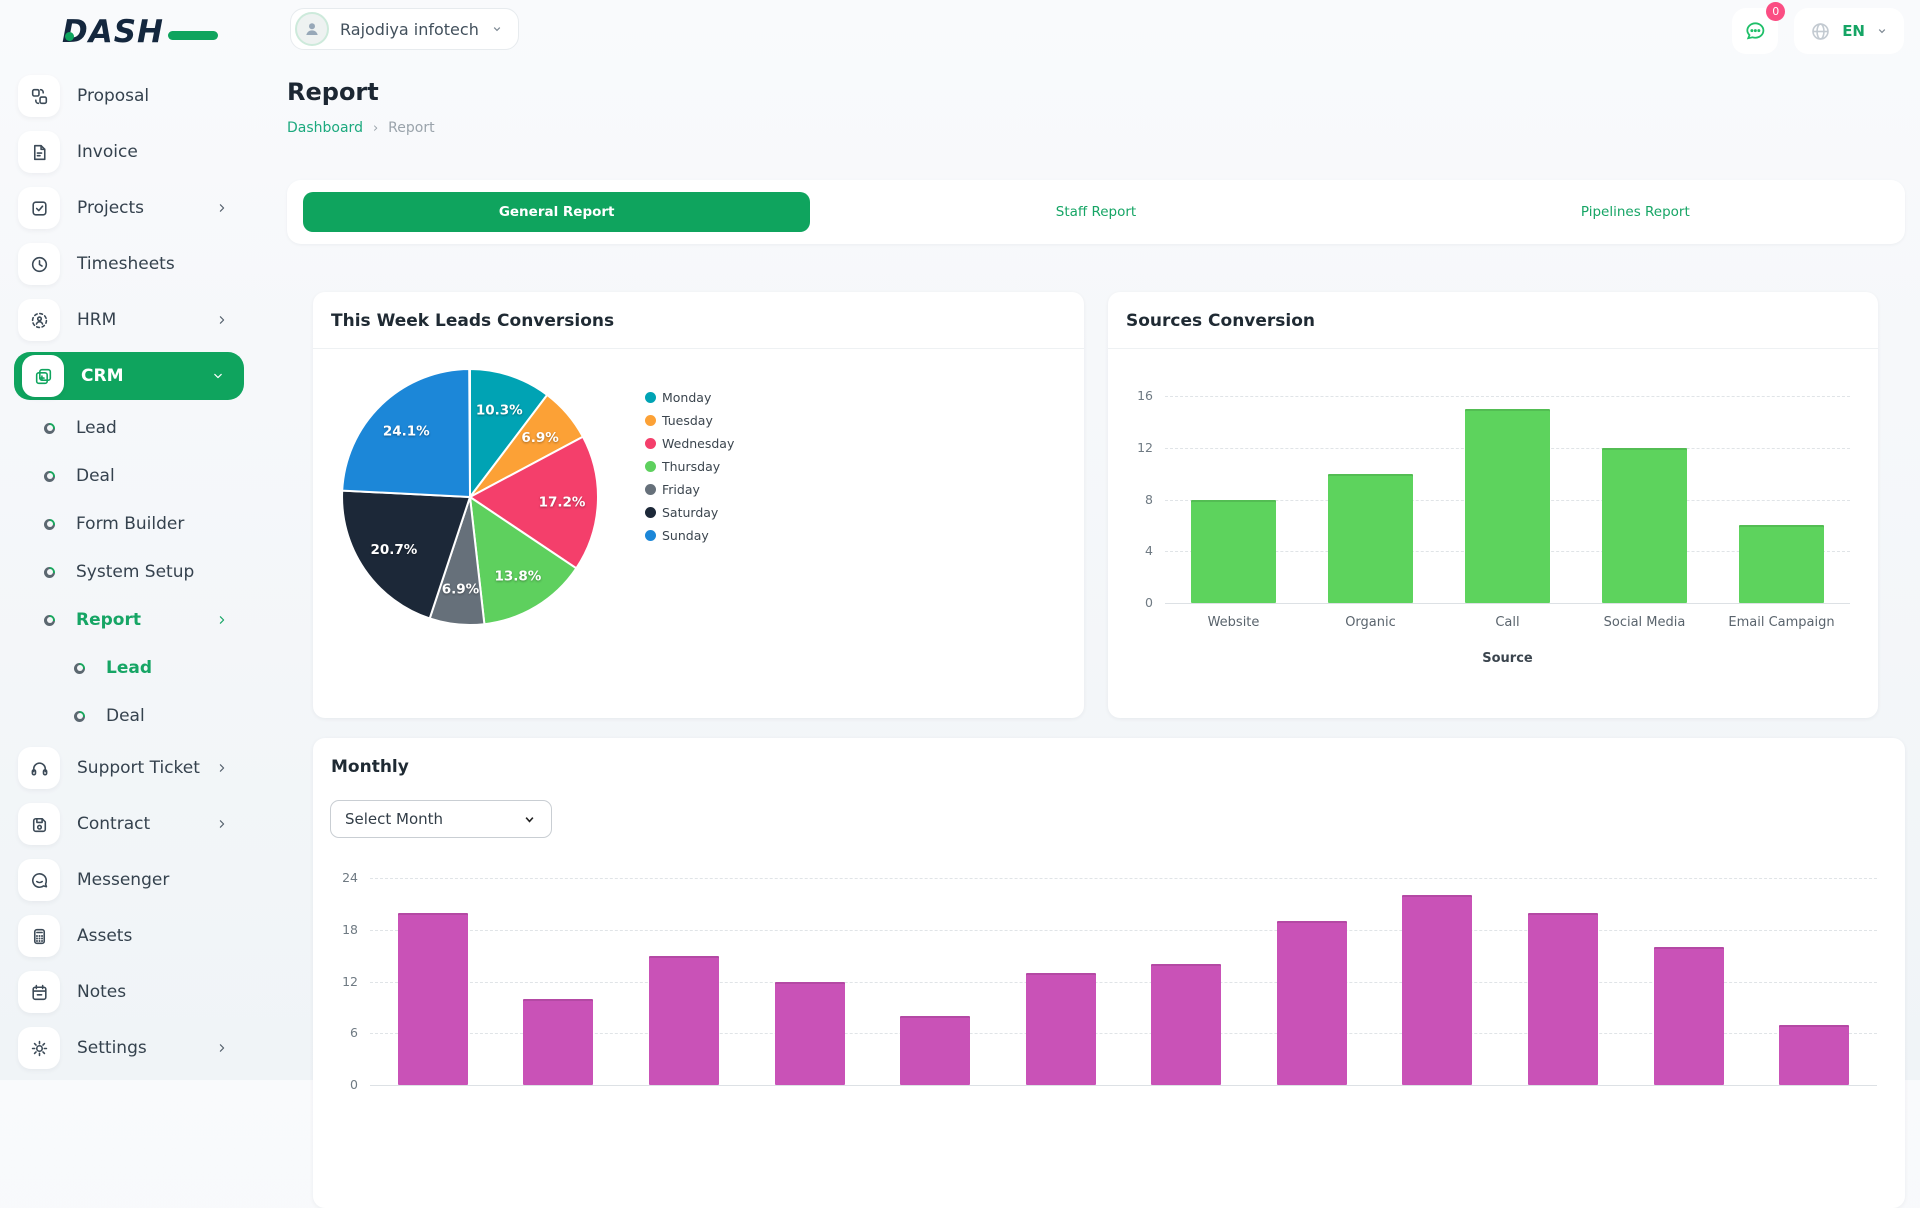 Image resolution: width=1920 pixels, height=1208 pixels. I want to click on sidebar-item-label: Messenger, so click(123, 880).